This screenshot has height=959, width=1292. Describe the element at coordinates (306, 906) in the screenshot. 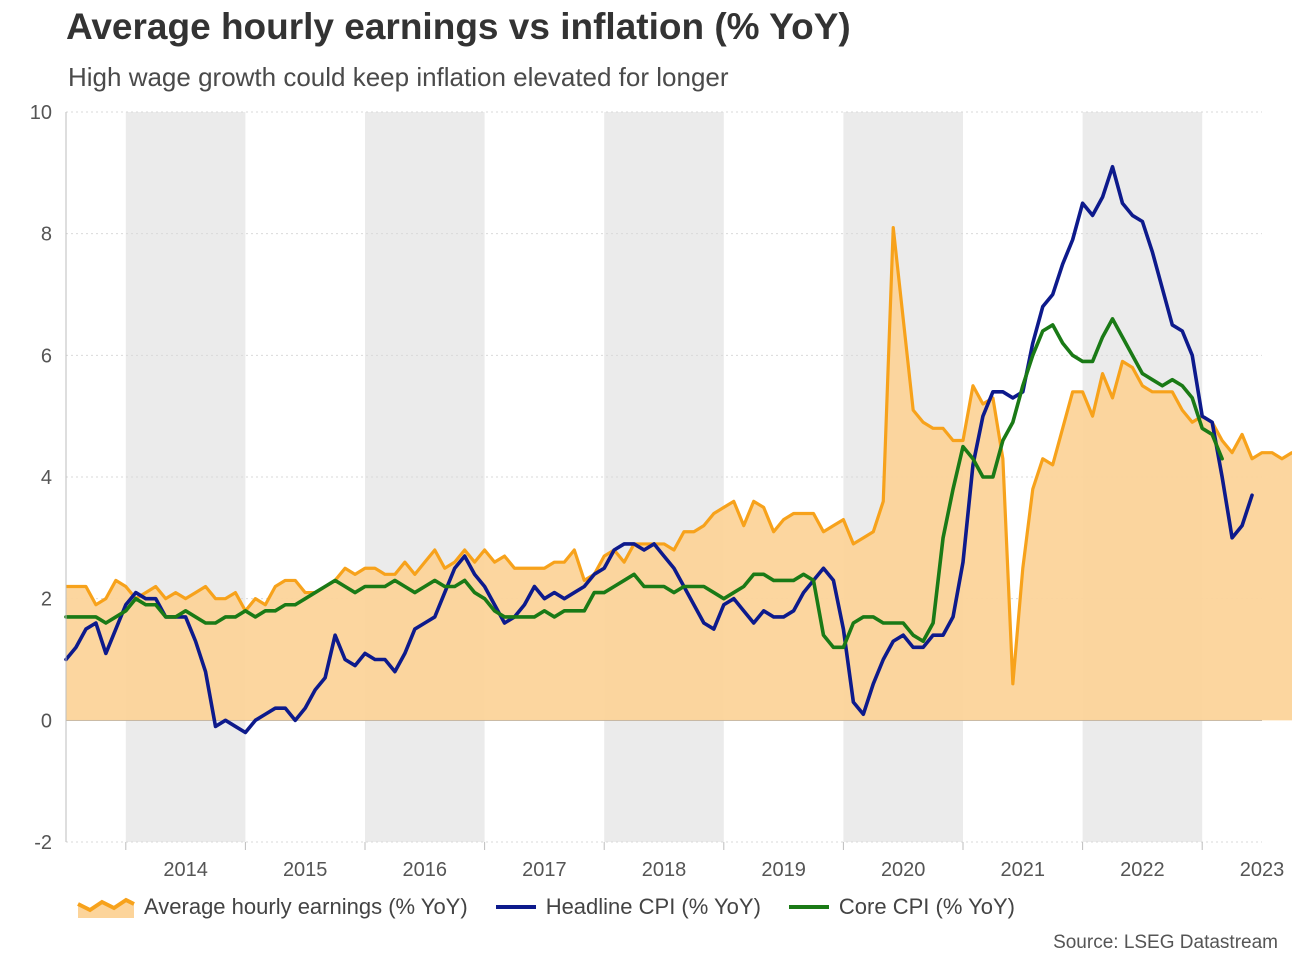

I see `legend-label-earnings: Average hourly earnings (% YoY)` at that location.